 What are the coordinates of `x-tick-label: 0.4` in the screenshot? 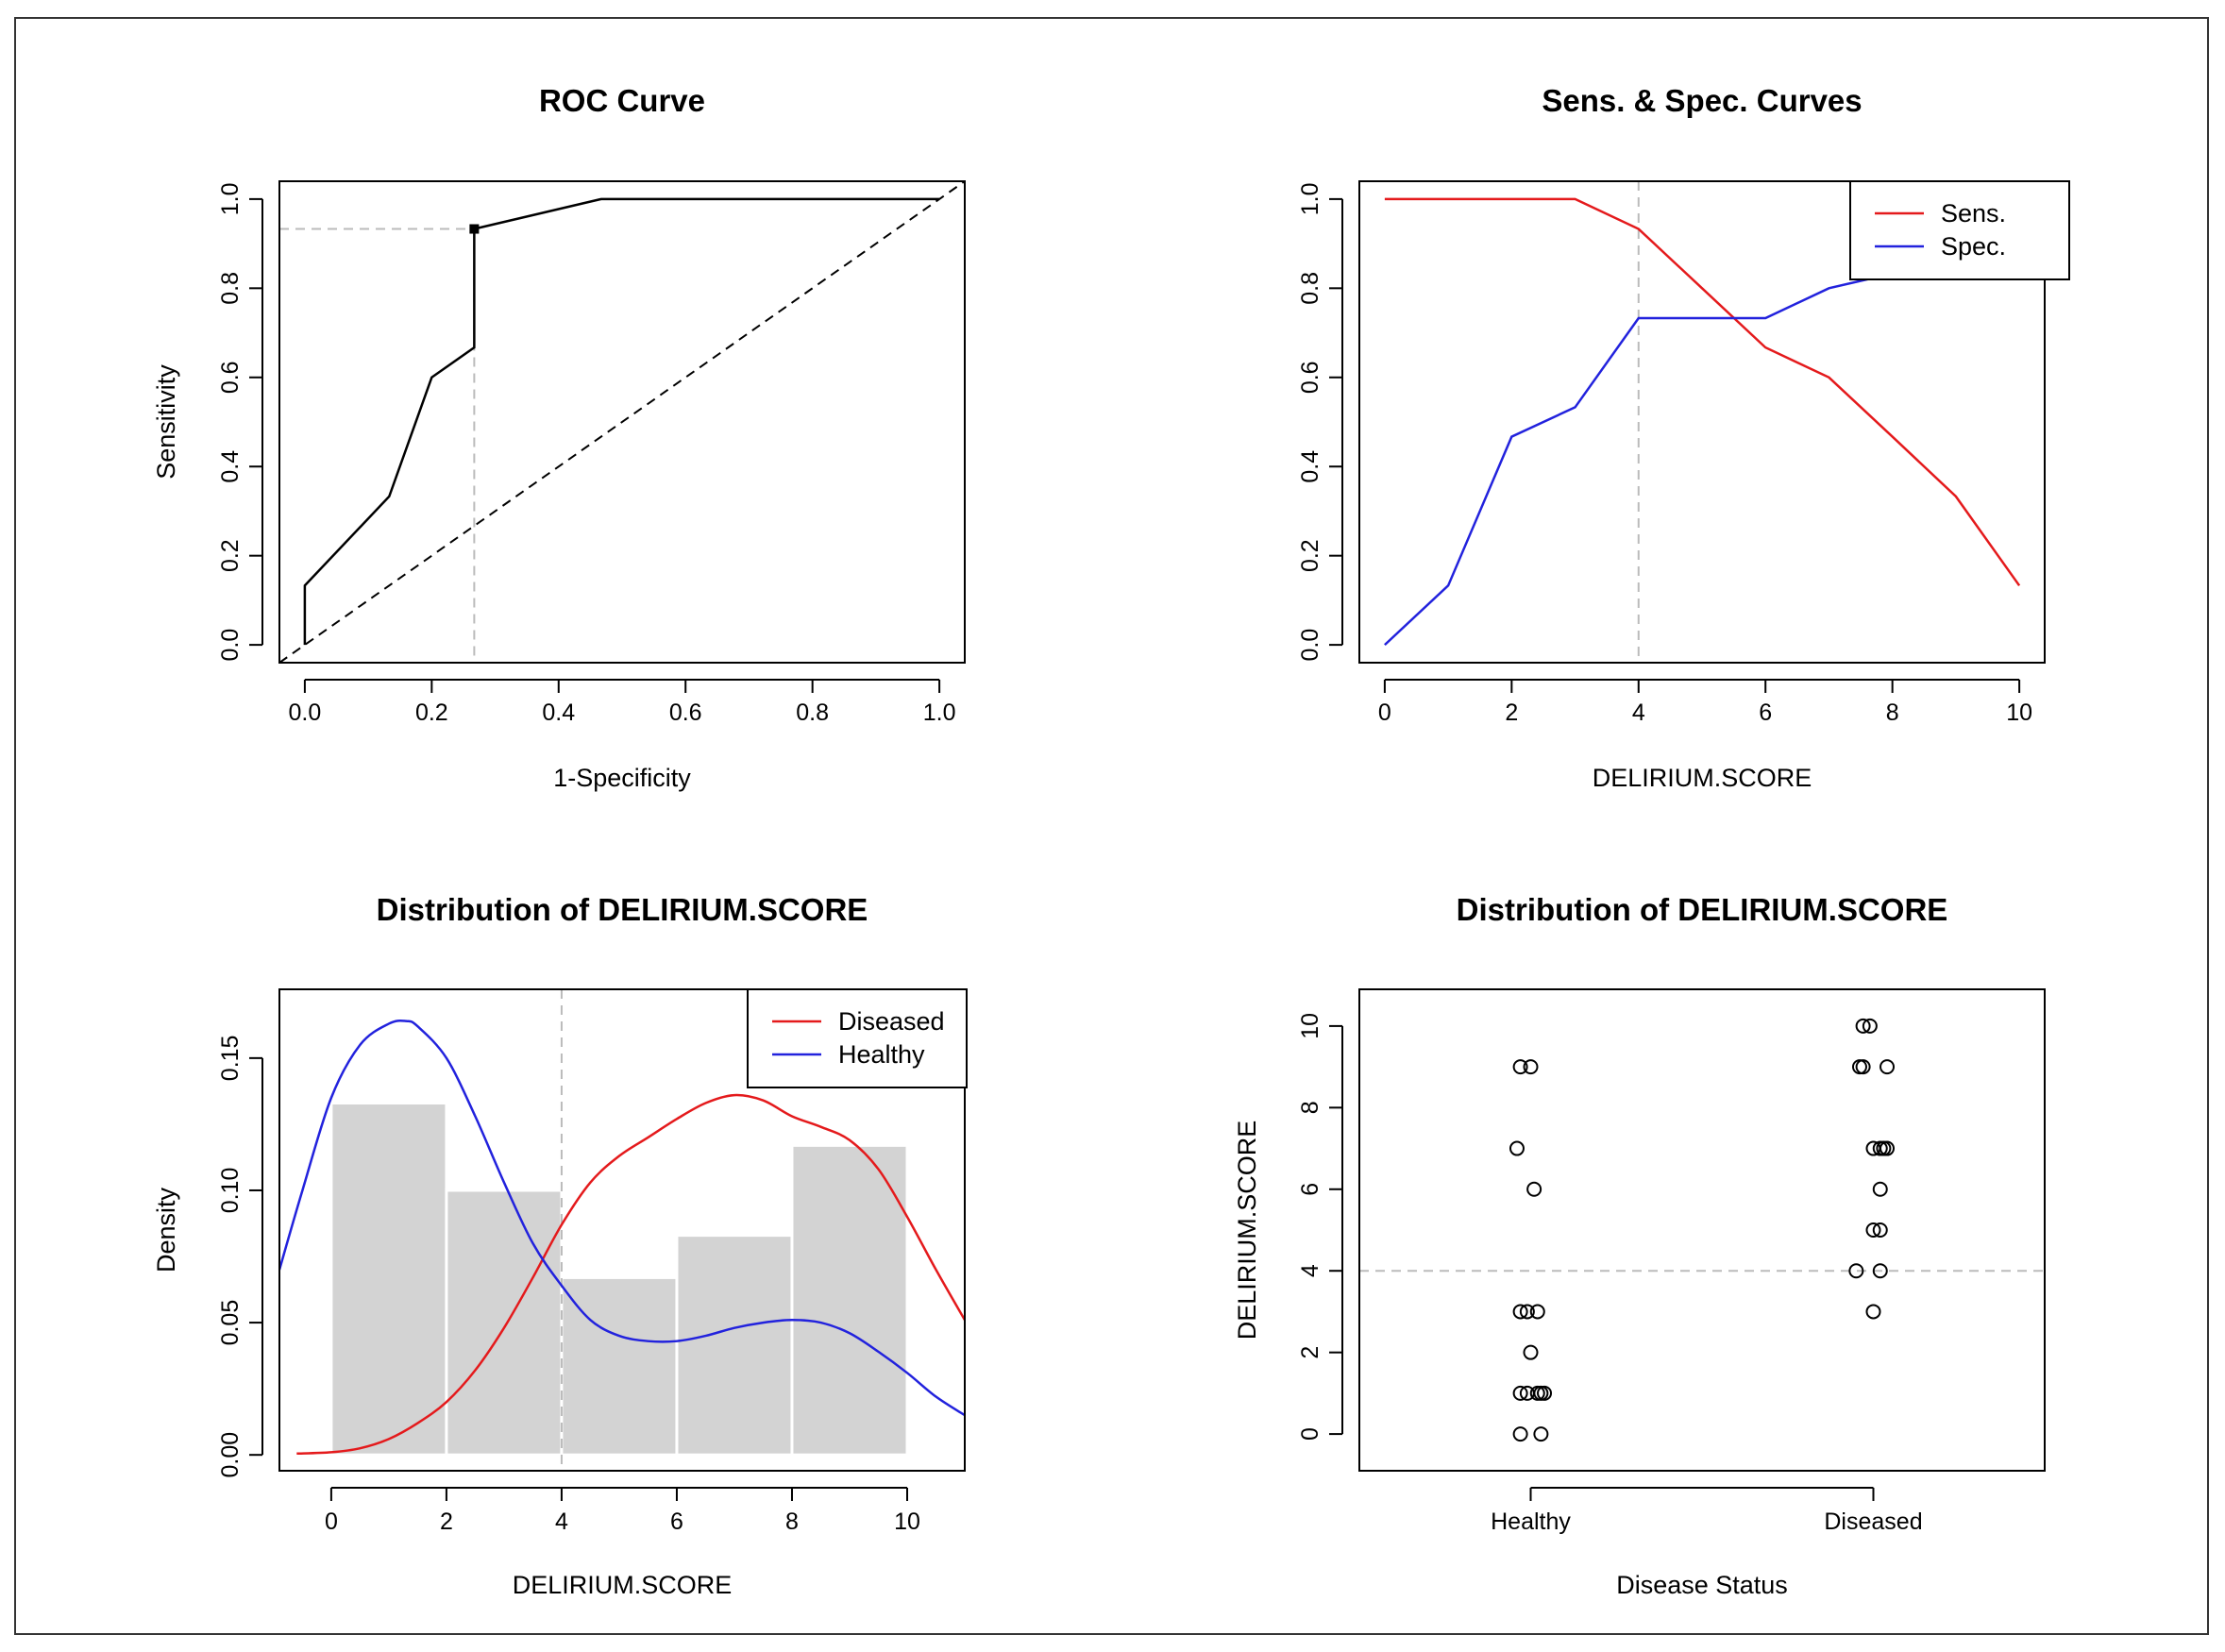 It's located at (558, 713).